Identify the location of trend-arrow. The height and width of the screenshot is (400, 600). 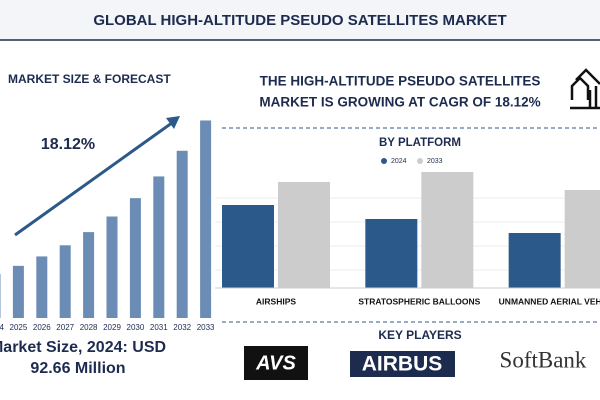
(95, 177).